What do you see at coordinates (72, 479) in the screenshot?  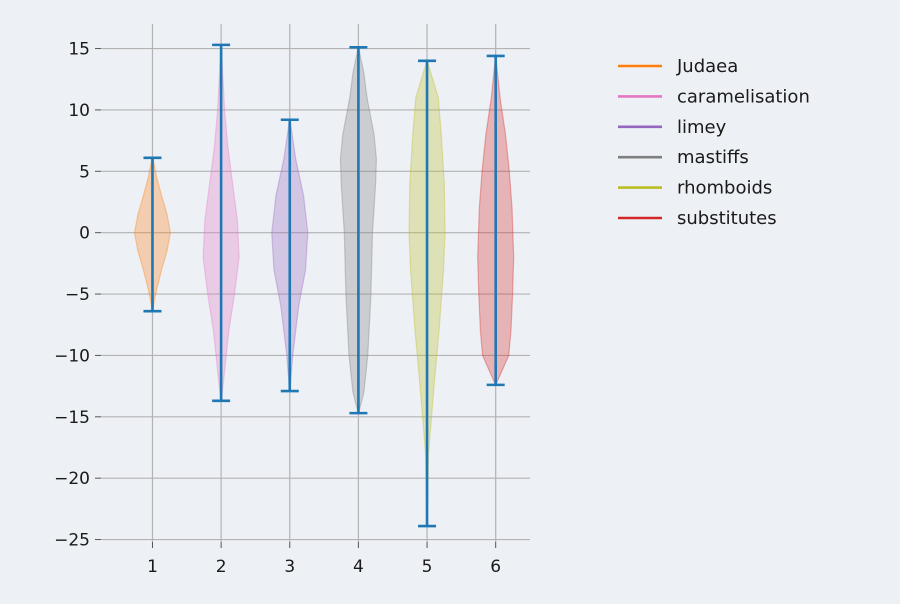 I see `y-tick-label: −20` at bounding box center [72, 479].